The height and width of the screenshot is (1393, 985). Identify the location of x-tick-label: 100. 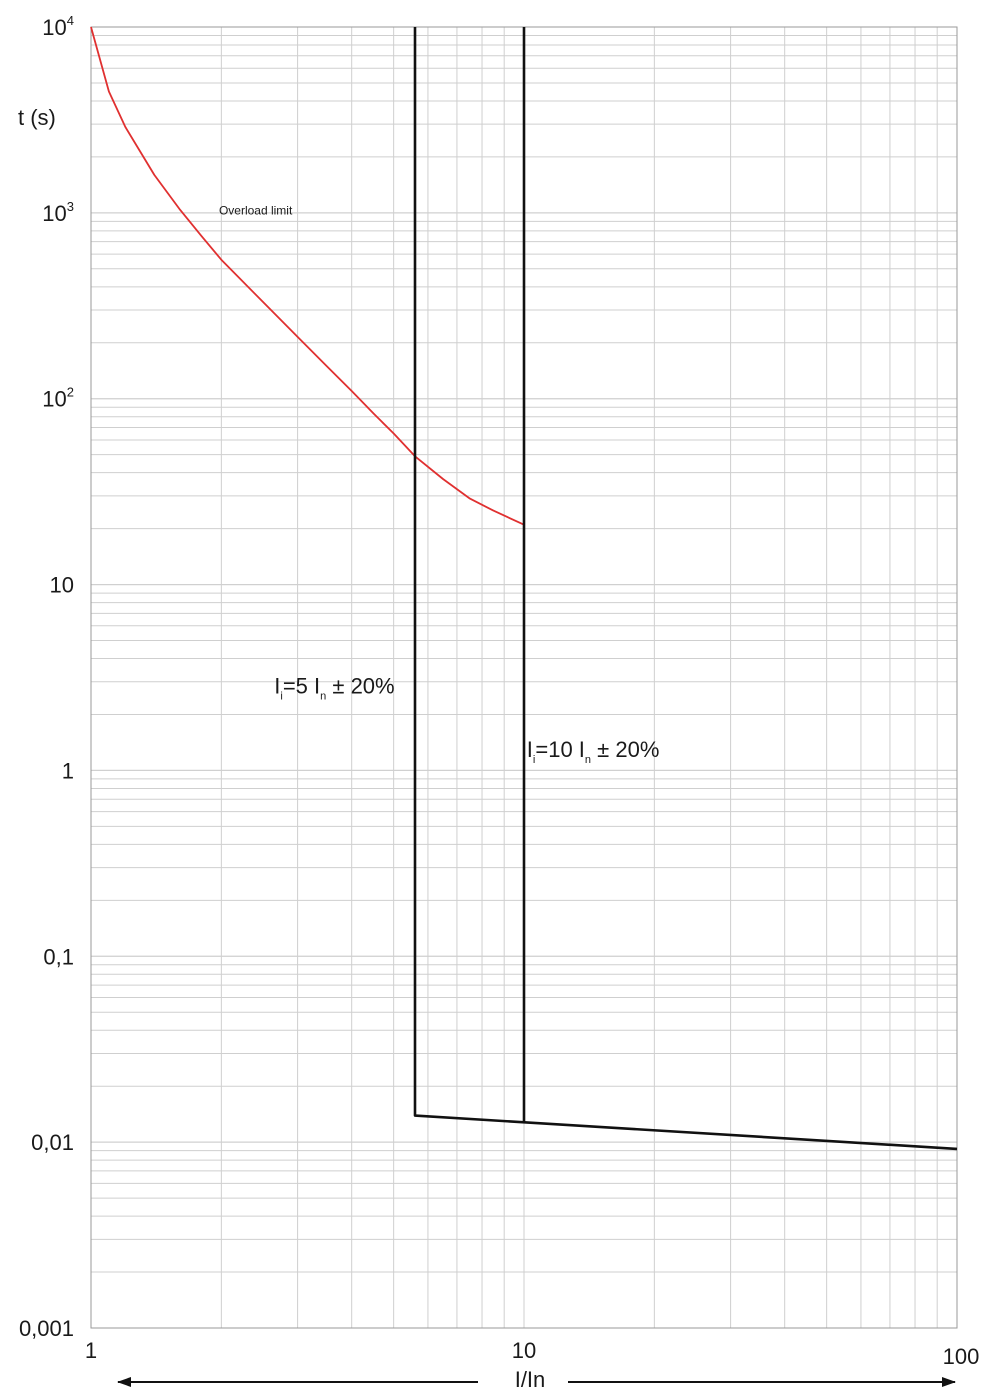
(961, 1356).